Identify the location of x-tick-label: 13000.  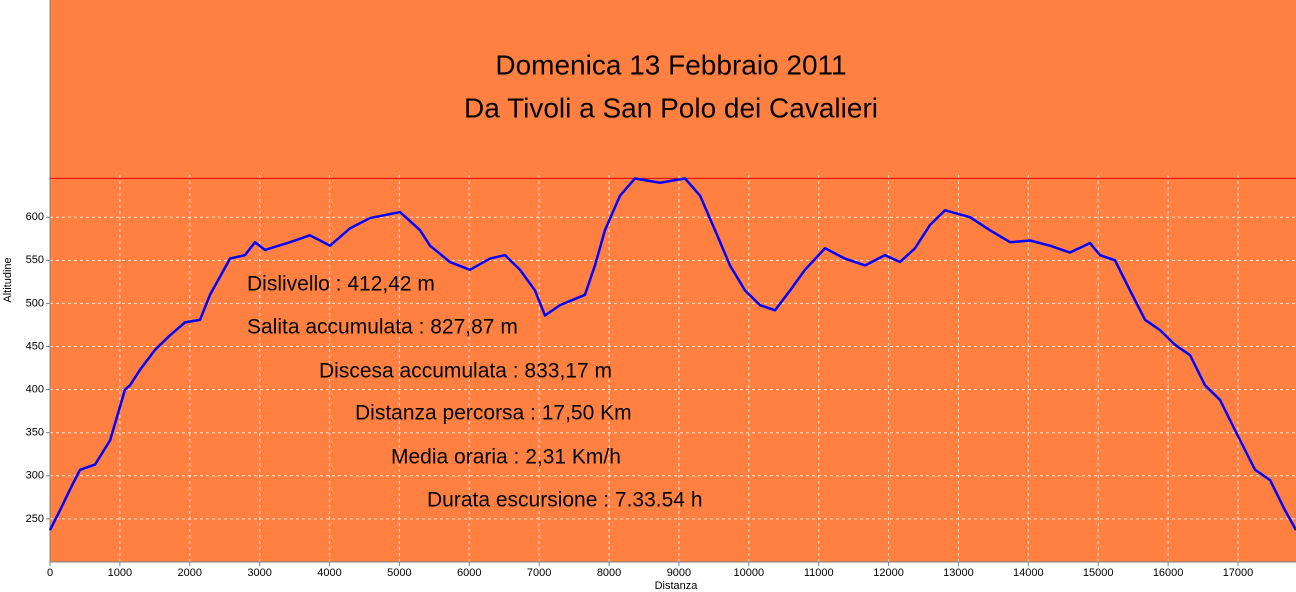
(958, 573).